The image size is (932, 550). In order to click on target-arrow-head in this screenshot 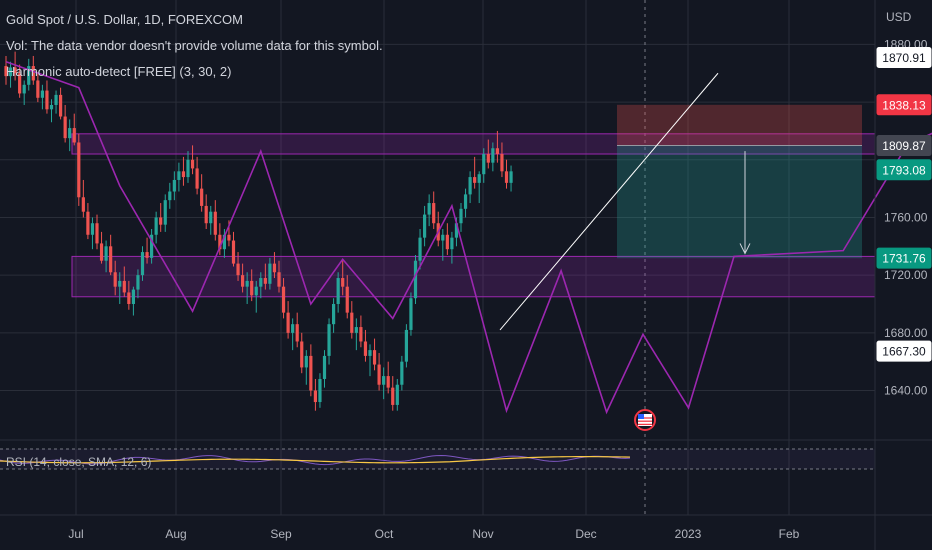, I will do `click(745, 249)`.